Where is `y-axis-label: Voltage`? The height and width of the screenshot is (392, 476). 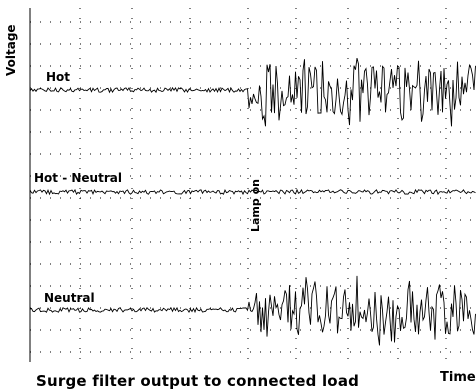 y-axis-label: Voltage is located at coordinates (11, 50).